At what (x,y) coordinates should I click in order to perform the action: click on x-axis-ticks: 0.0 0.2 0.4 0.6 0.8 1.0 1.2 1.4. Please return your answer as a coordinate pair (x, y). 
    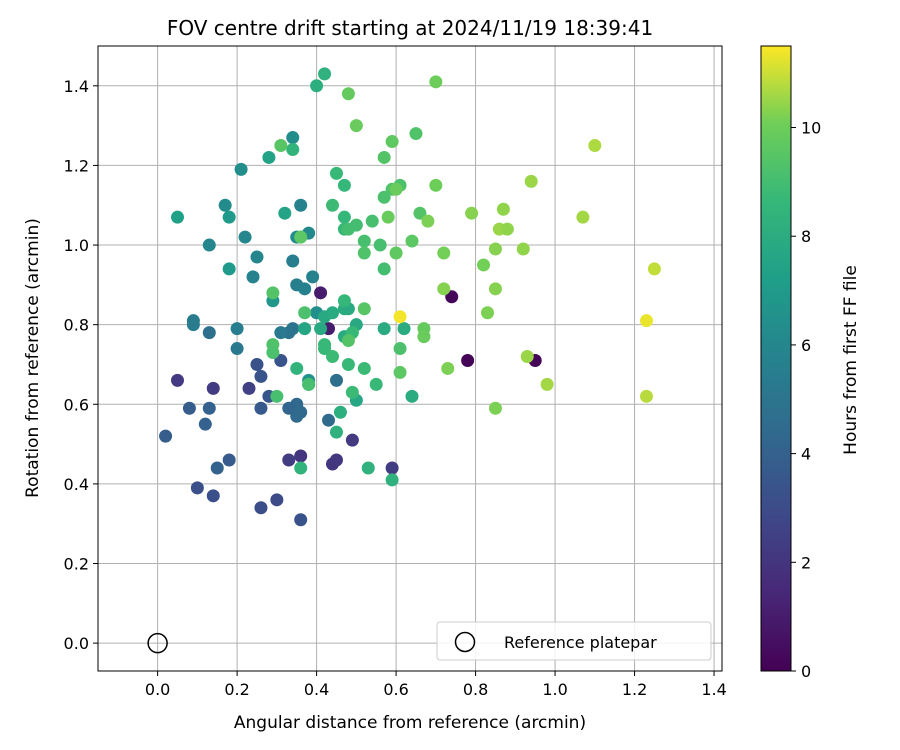
    Looking at the image, I should click on (436, 685).